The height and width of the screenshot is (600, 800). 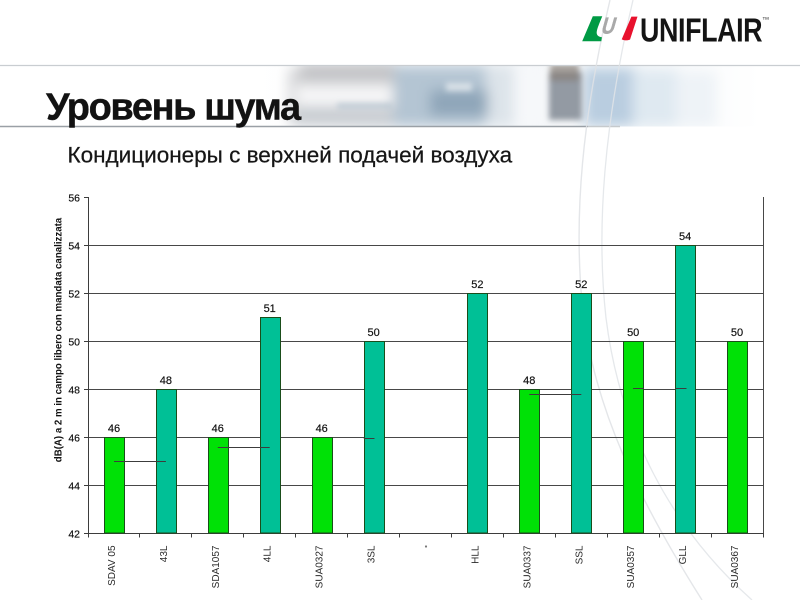 I want to click on svg-text: UNIFLAIR, so click(x=701, y=31).